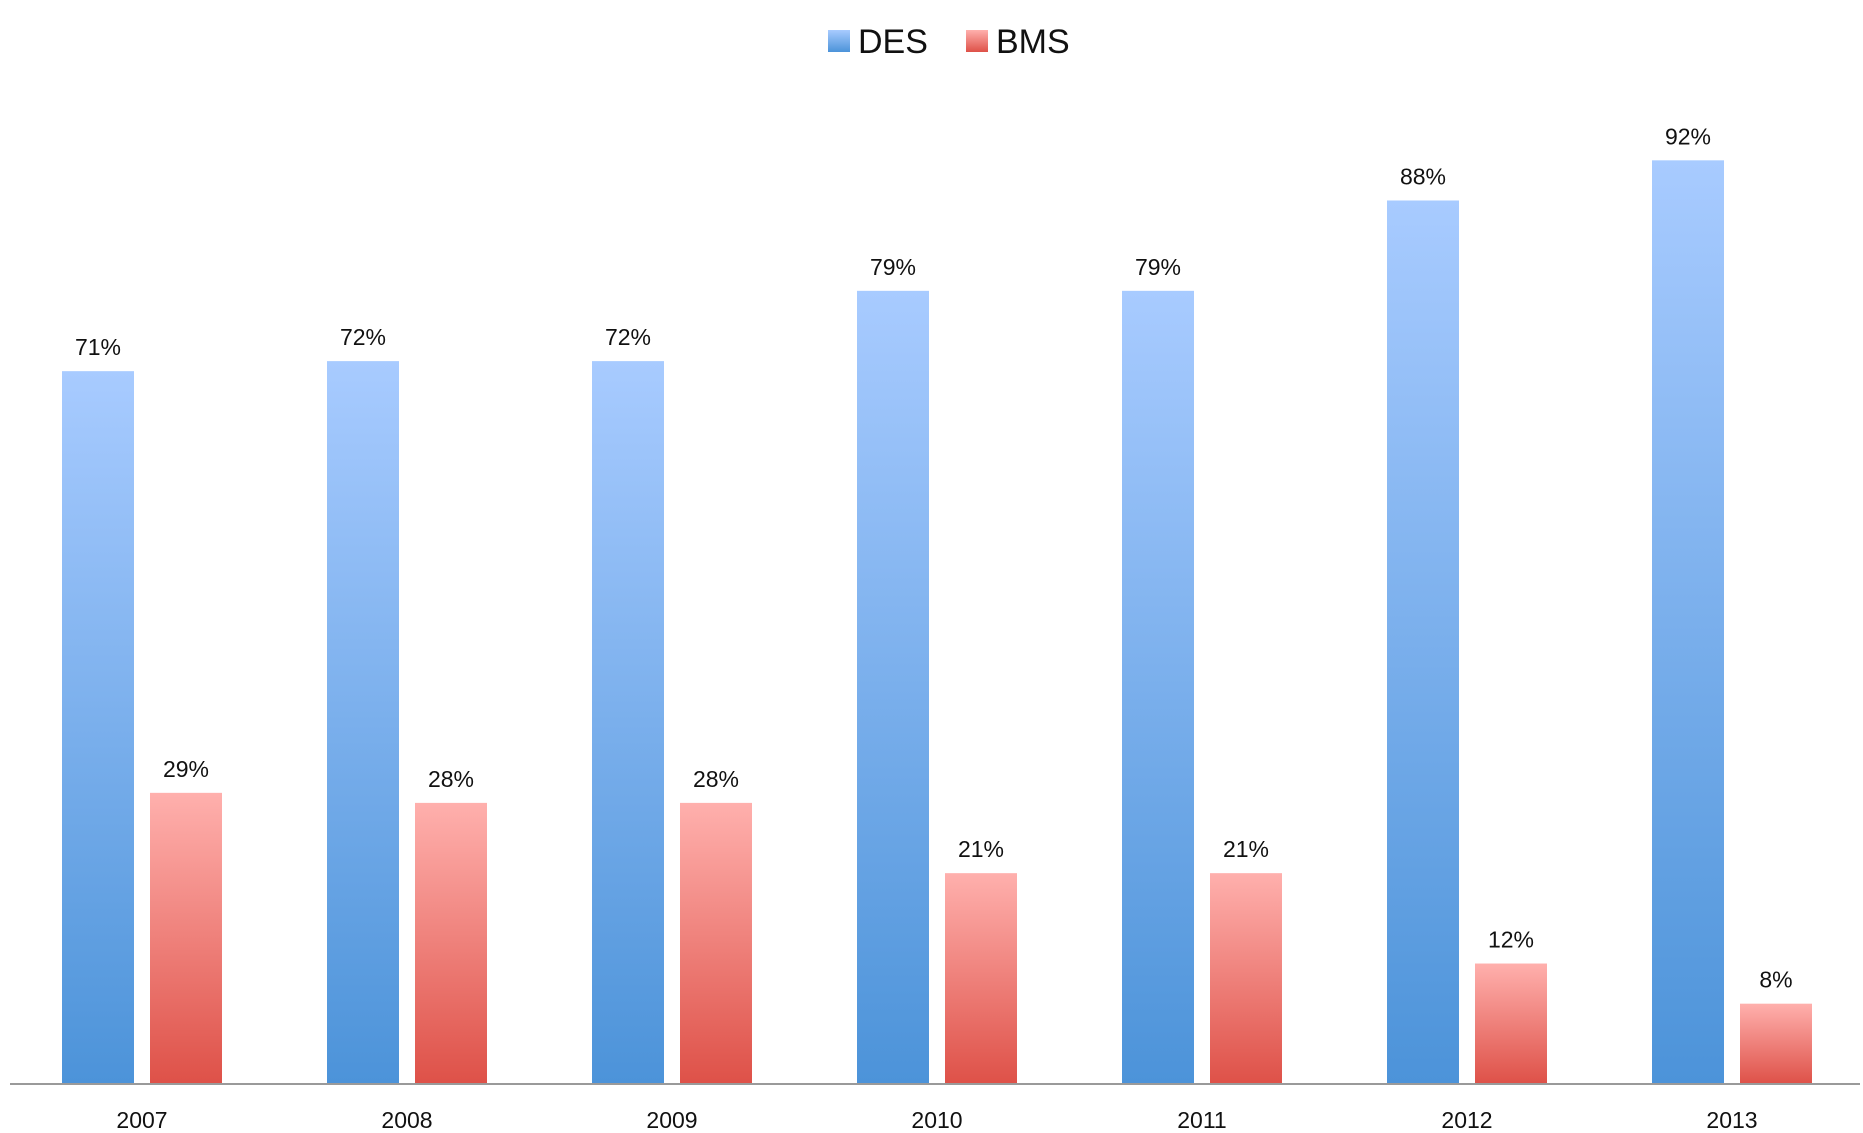  Describe the element at coordinates (628, 722) in the screenshot. I see `bar-des-2009` at that location.